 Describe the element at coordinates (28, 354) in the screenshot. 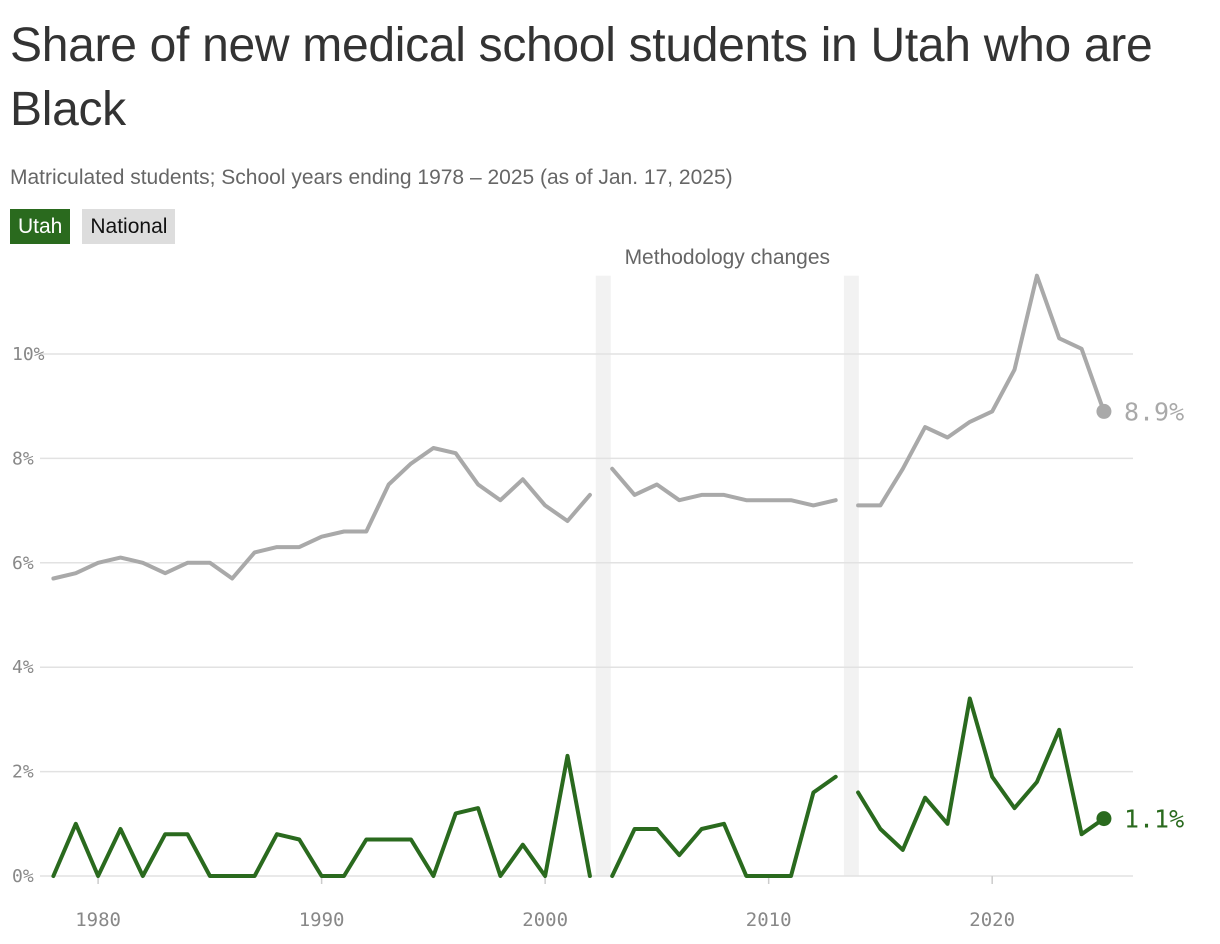

I see `y-tick-label: 10%` at that location.